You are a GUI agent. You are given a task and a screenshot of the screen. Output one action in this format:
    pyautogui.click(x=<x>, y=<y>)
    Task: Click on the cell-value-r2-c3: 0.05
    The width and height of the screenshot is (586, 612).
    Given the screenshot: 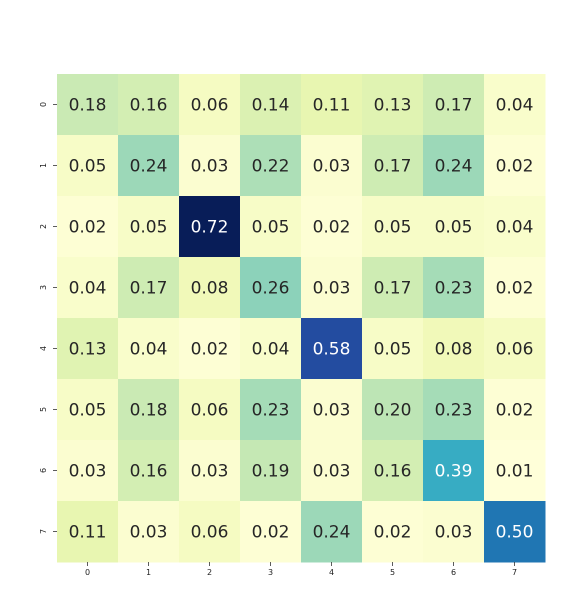 What is the action you would take?
    pyautogui.click(x=271, y=228)
    